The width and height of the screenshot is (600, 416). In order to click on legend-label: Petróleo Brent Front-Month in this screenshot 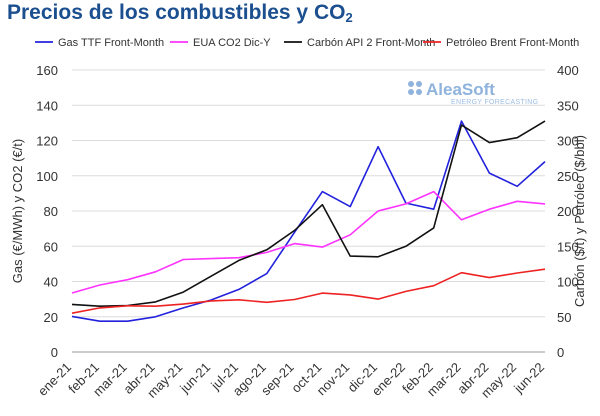, I will do `click(512, 43)`.